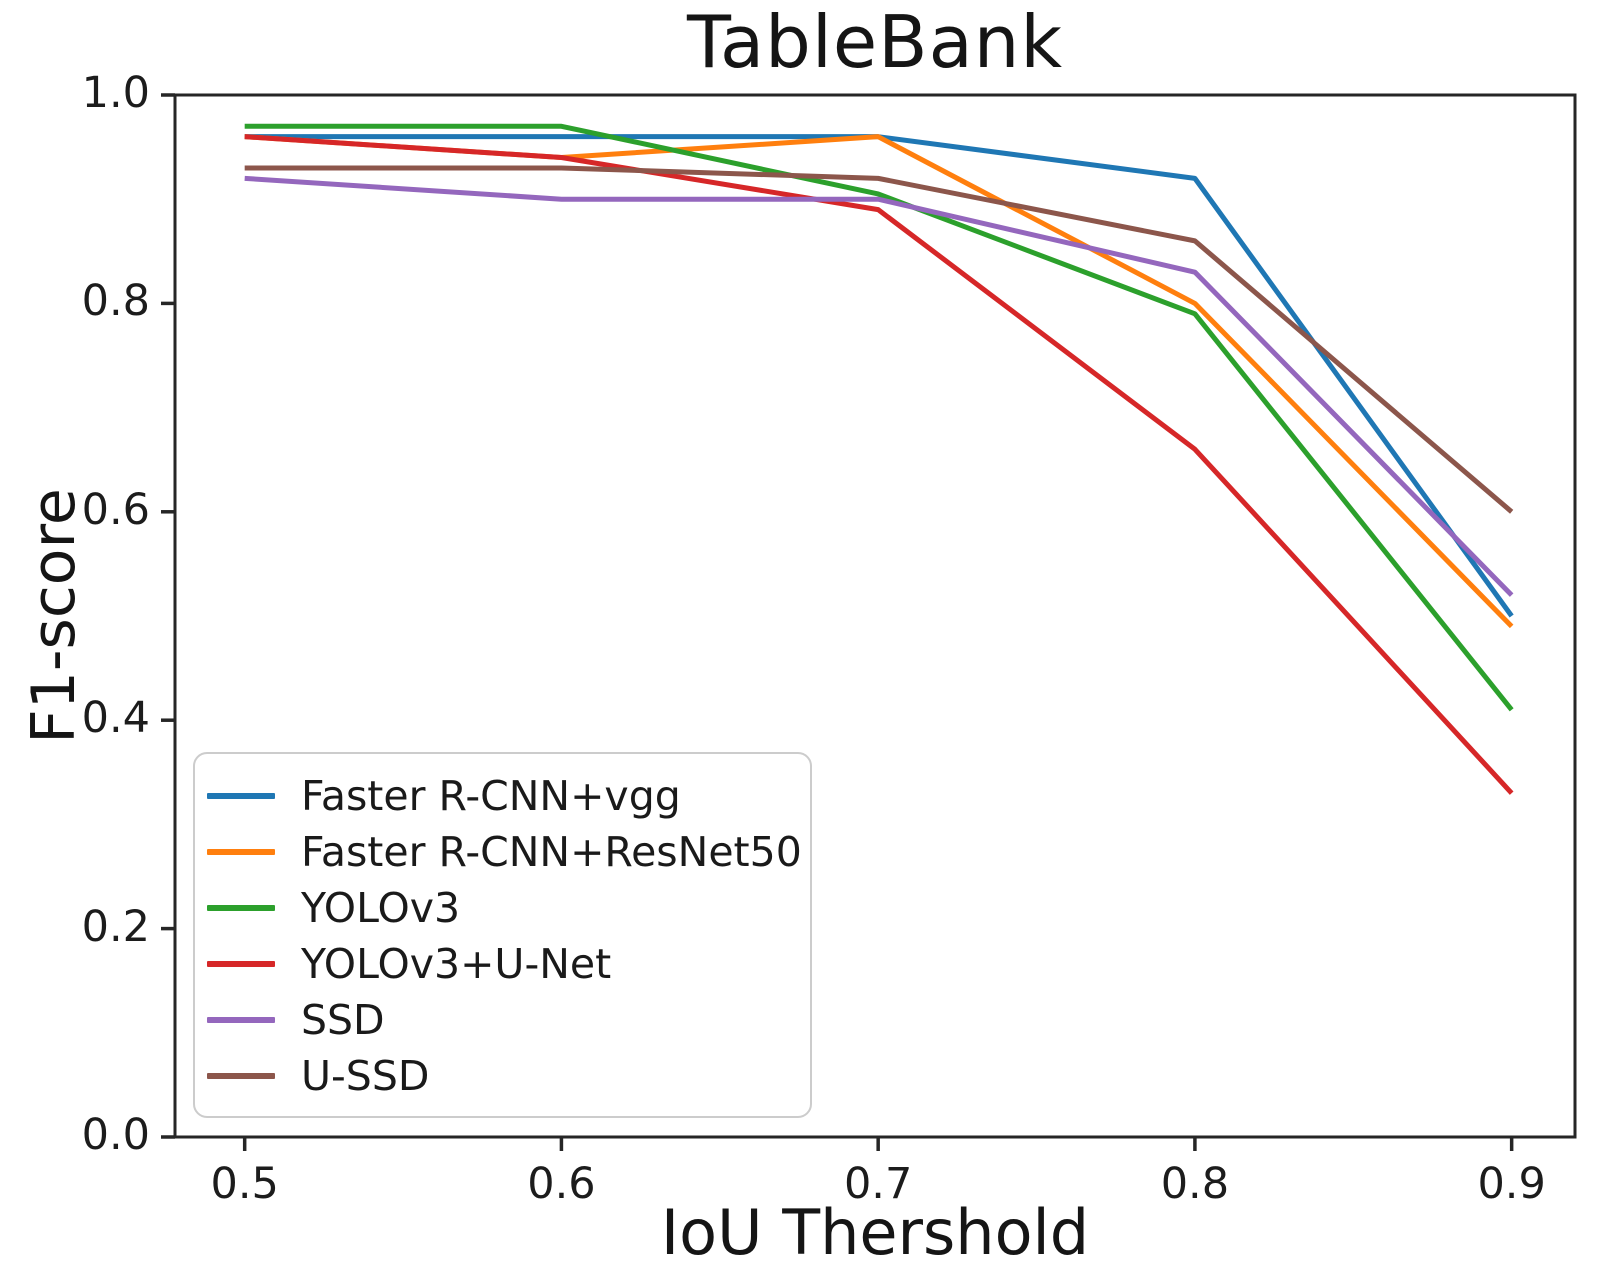 This screenshot has width=1599, height=1288. Describe the element at coordinates (1195, 1184) in the screenshot. I see `x-tick-label: 0.8` at that location.